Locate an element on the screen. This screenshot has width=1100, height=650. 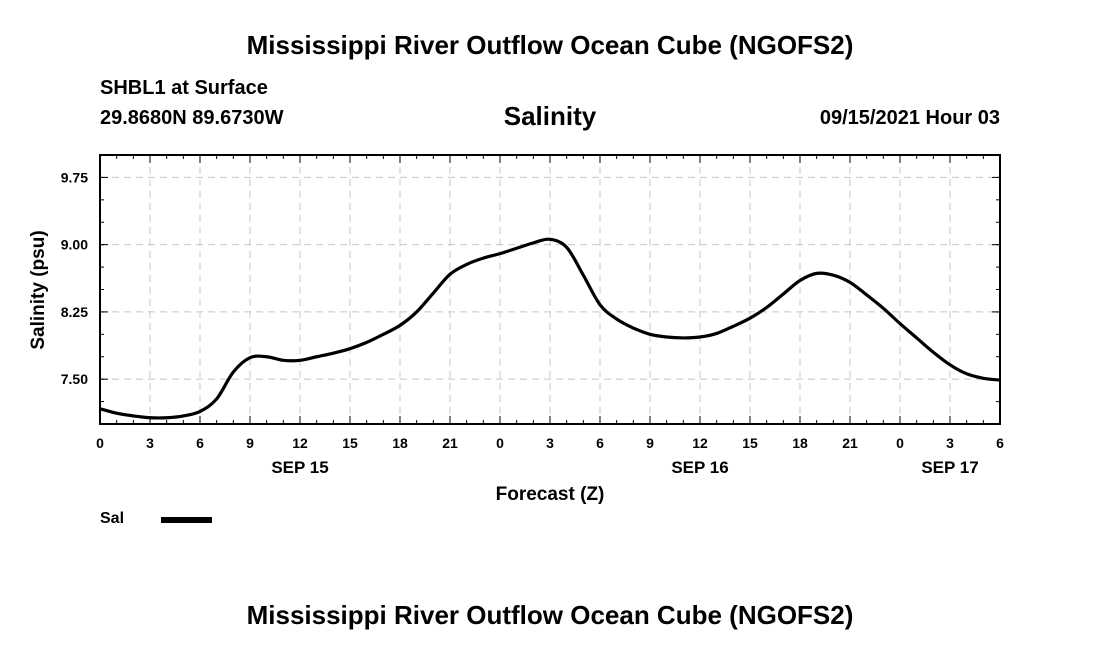
legend-label: Sal is located at coordinates (112, 518).